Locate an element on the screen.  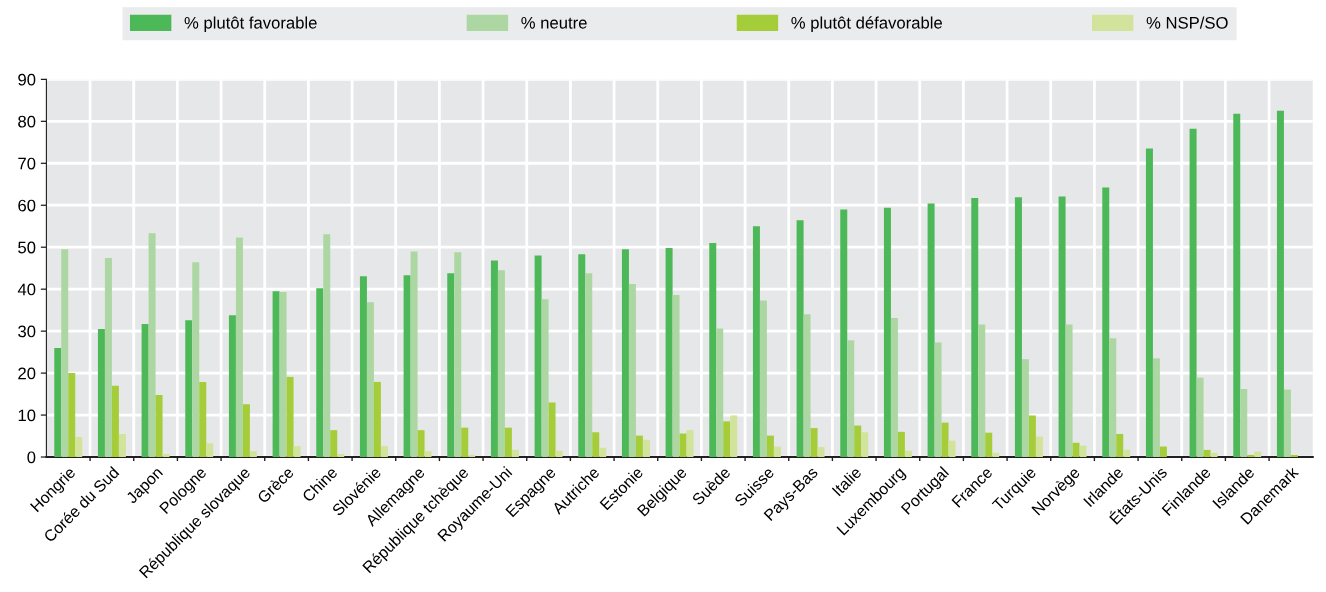
y-tick-label: 10 is located at coordinates (27, 415).